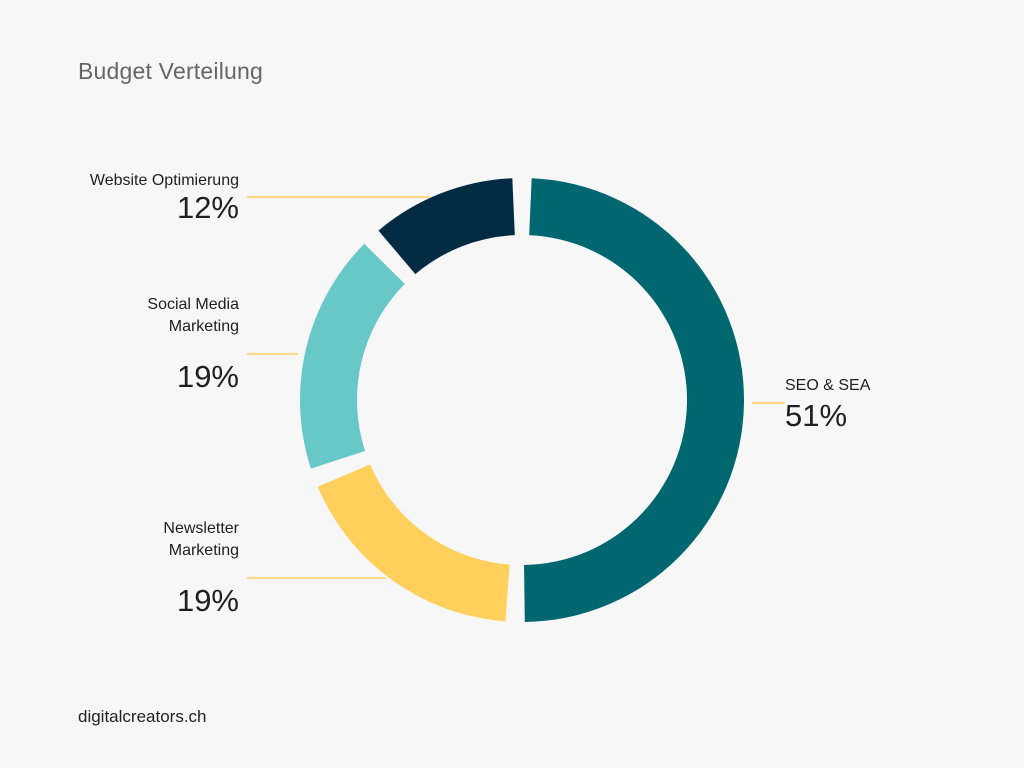 This screenshot has height=768, width=1024. I want to click on footer-source: digitalcreators.ch, so click(142, 716).